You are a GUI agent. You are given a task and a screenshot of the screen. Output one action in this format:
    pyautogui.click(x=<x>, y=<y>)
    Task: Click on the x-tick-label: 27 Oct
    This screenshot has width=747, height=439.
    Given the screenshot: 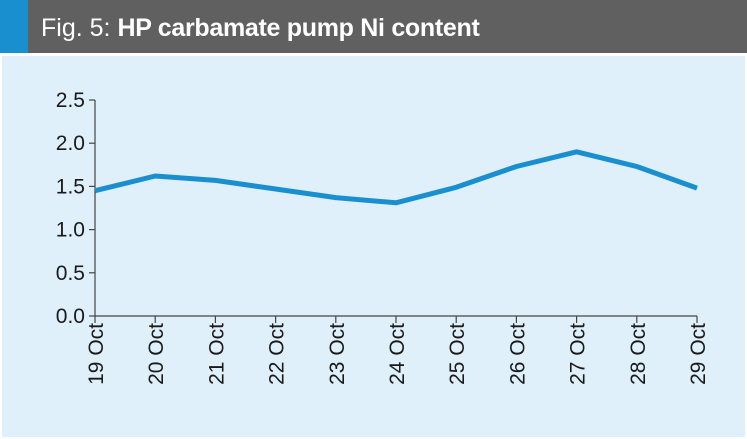 What is the action you would take?
    pyautogui.click(x=578, y=354)
    